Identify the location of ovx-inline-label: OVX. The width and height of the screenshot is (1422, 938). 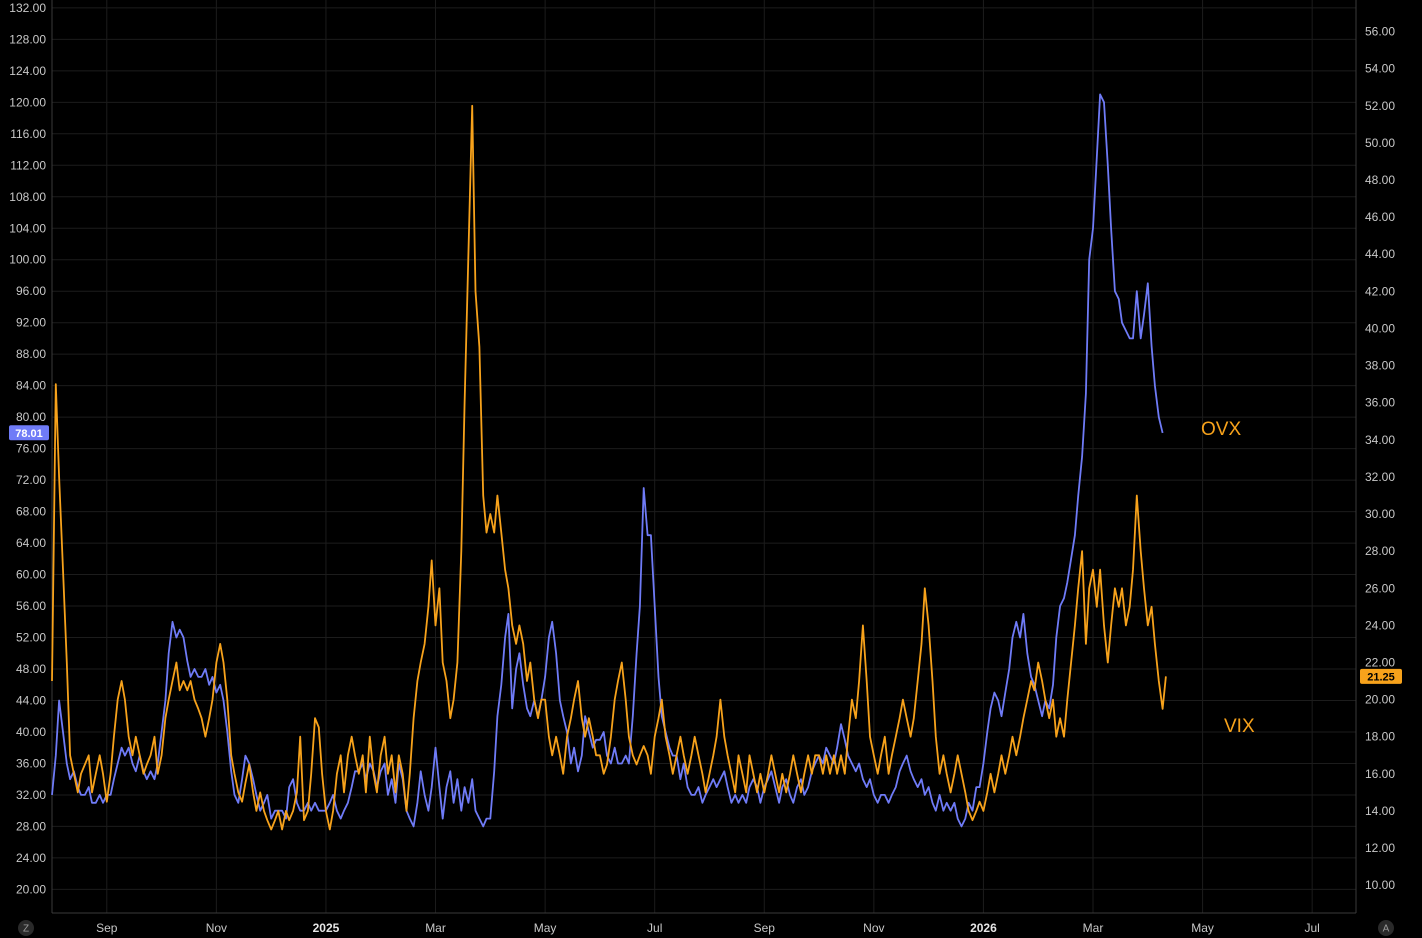
(1221, 429).